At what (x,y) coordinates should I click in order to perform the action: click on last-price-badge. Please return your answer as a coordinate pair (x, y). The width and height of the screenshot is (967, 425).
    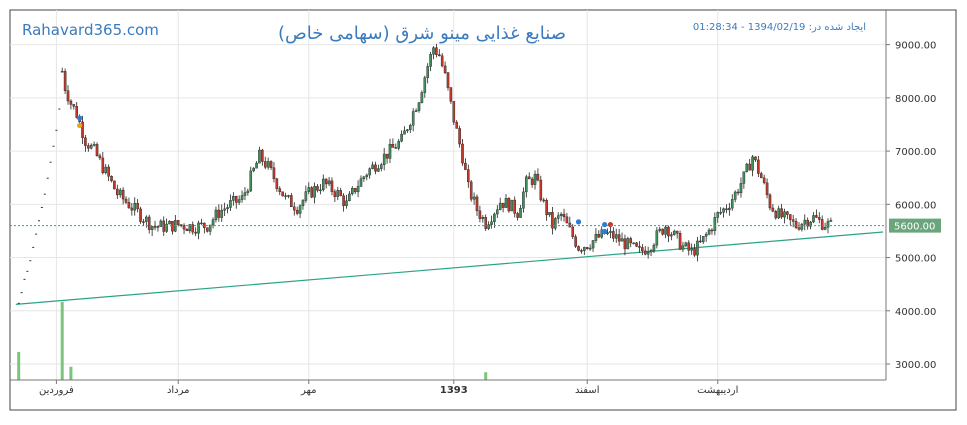
    Looking at the image, I should click on (915, 225).